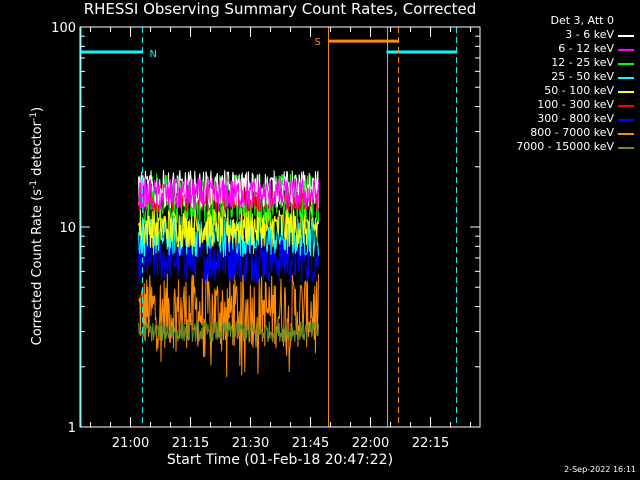  I want to click on y-tick-label: 10, so click(67, 228).